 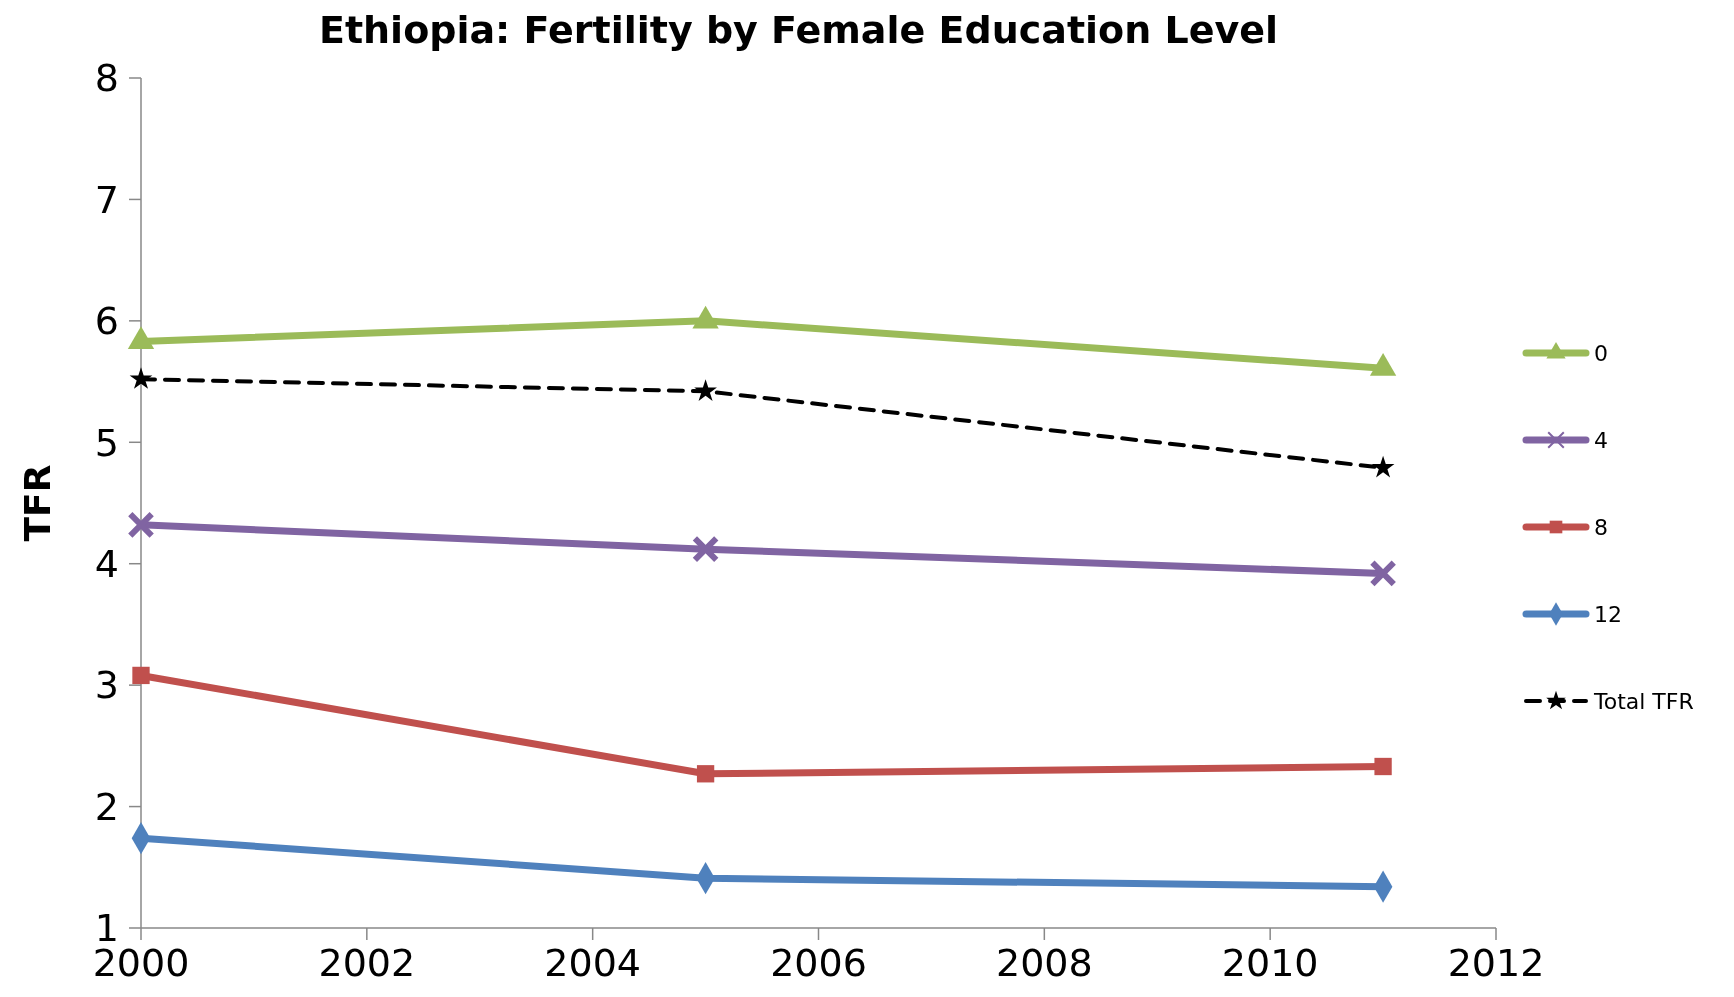 I want to click on legend-label: 4, so click(x=1601, y=440).